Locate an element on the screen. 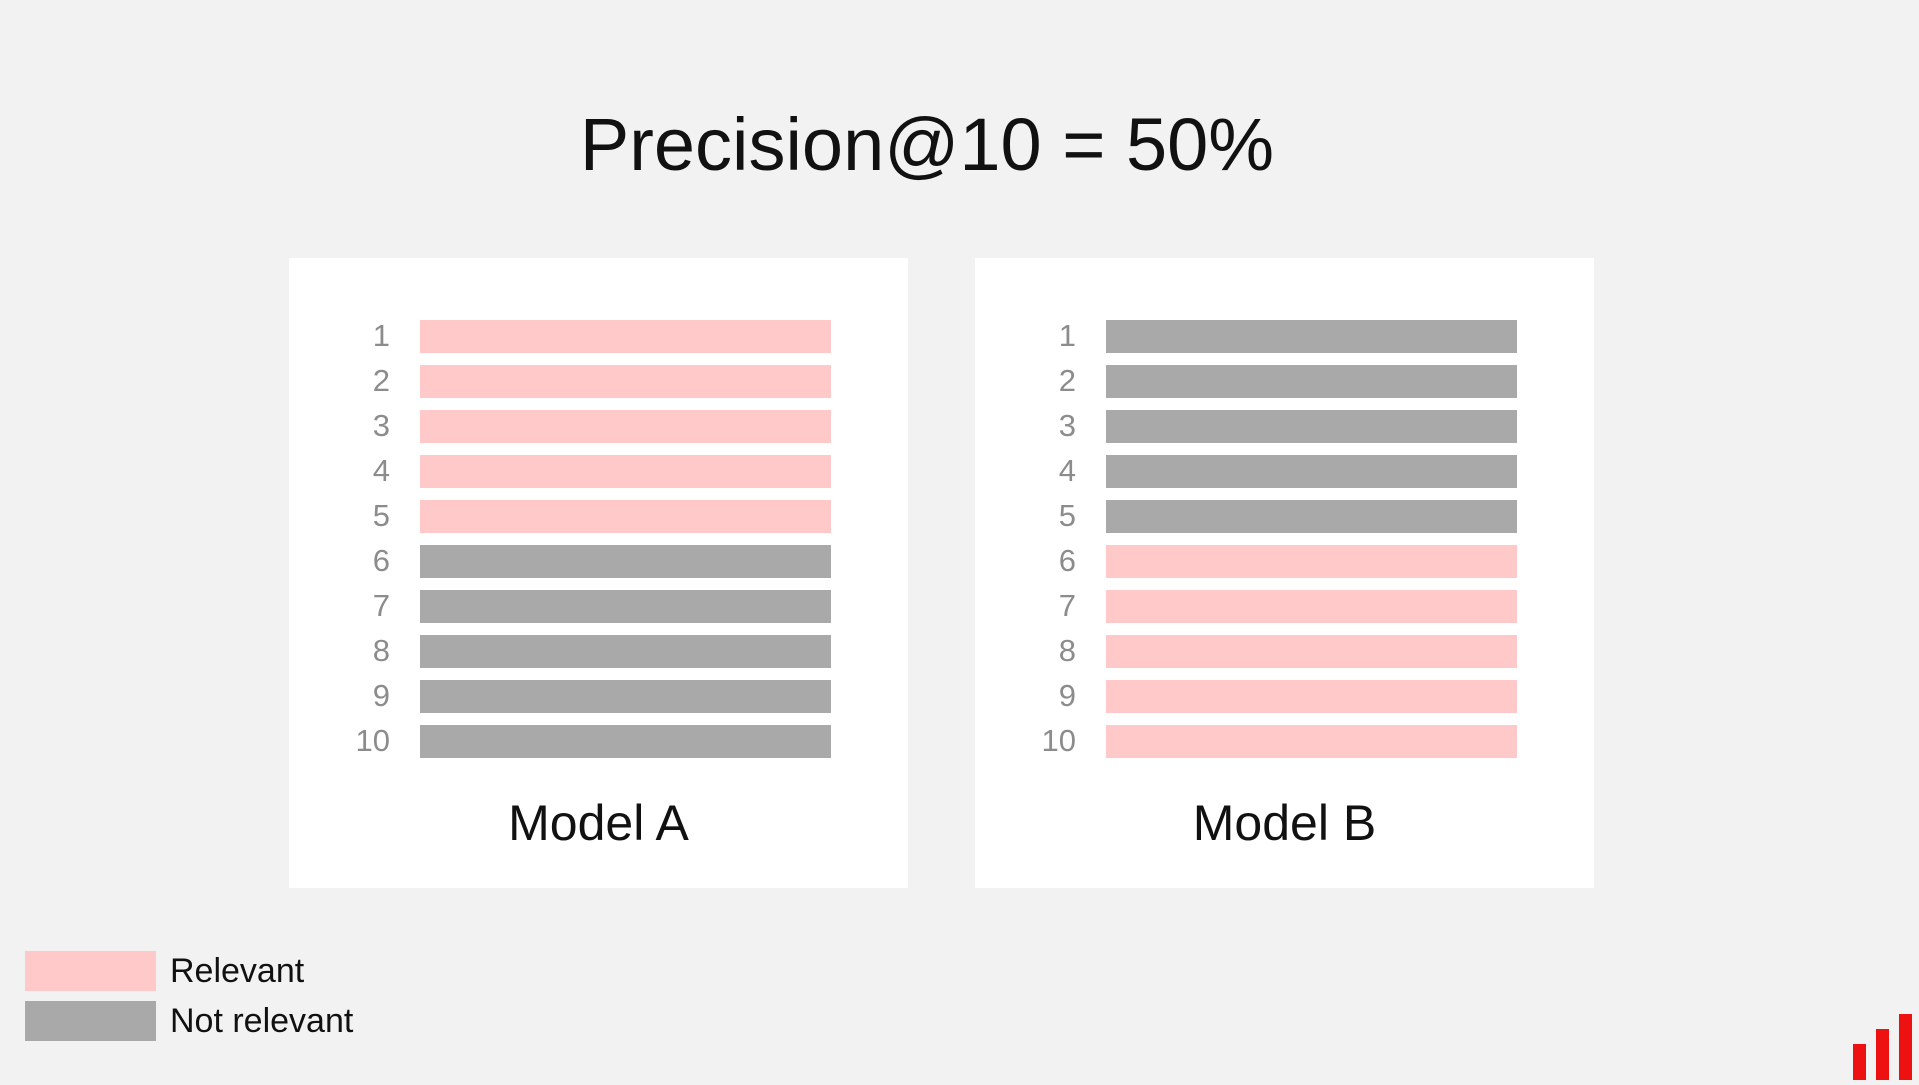 This screenshot has height=1085, width=1919. model-b-rank-number: 7 is located at coordinates (1067, 605).